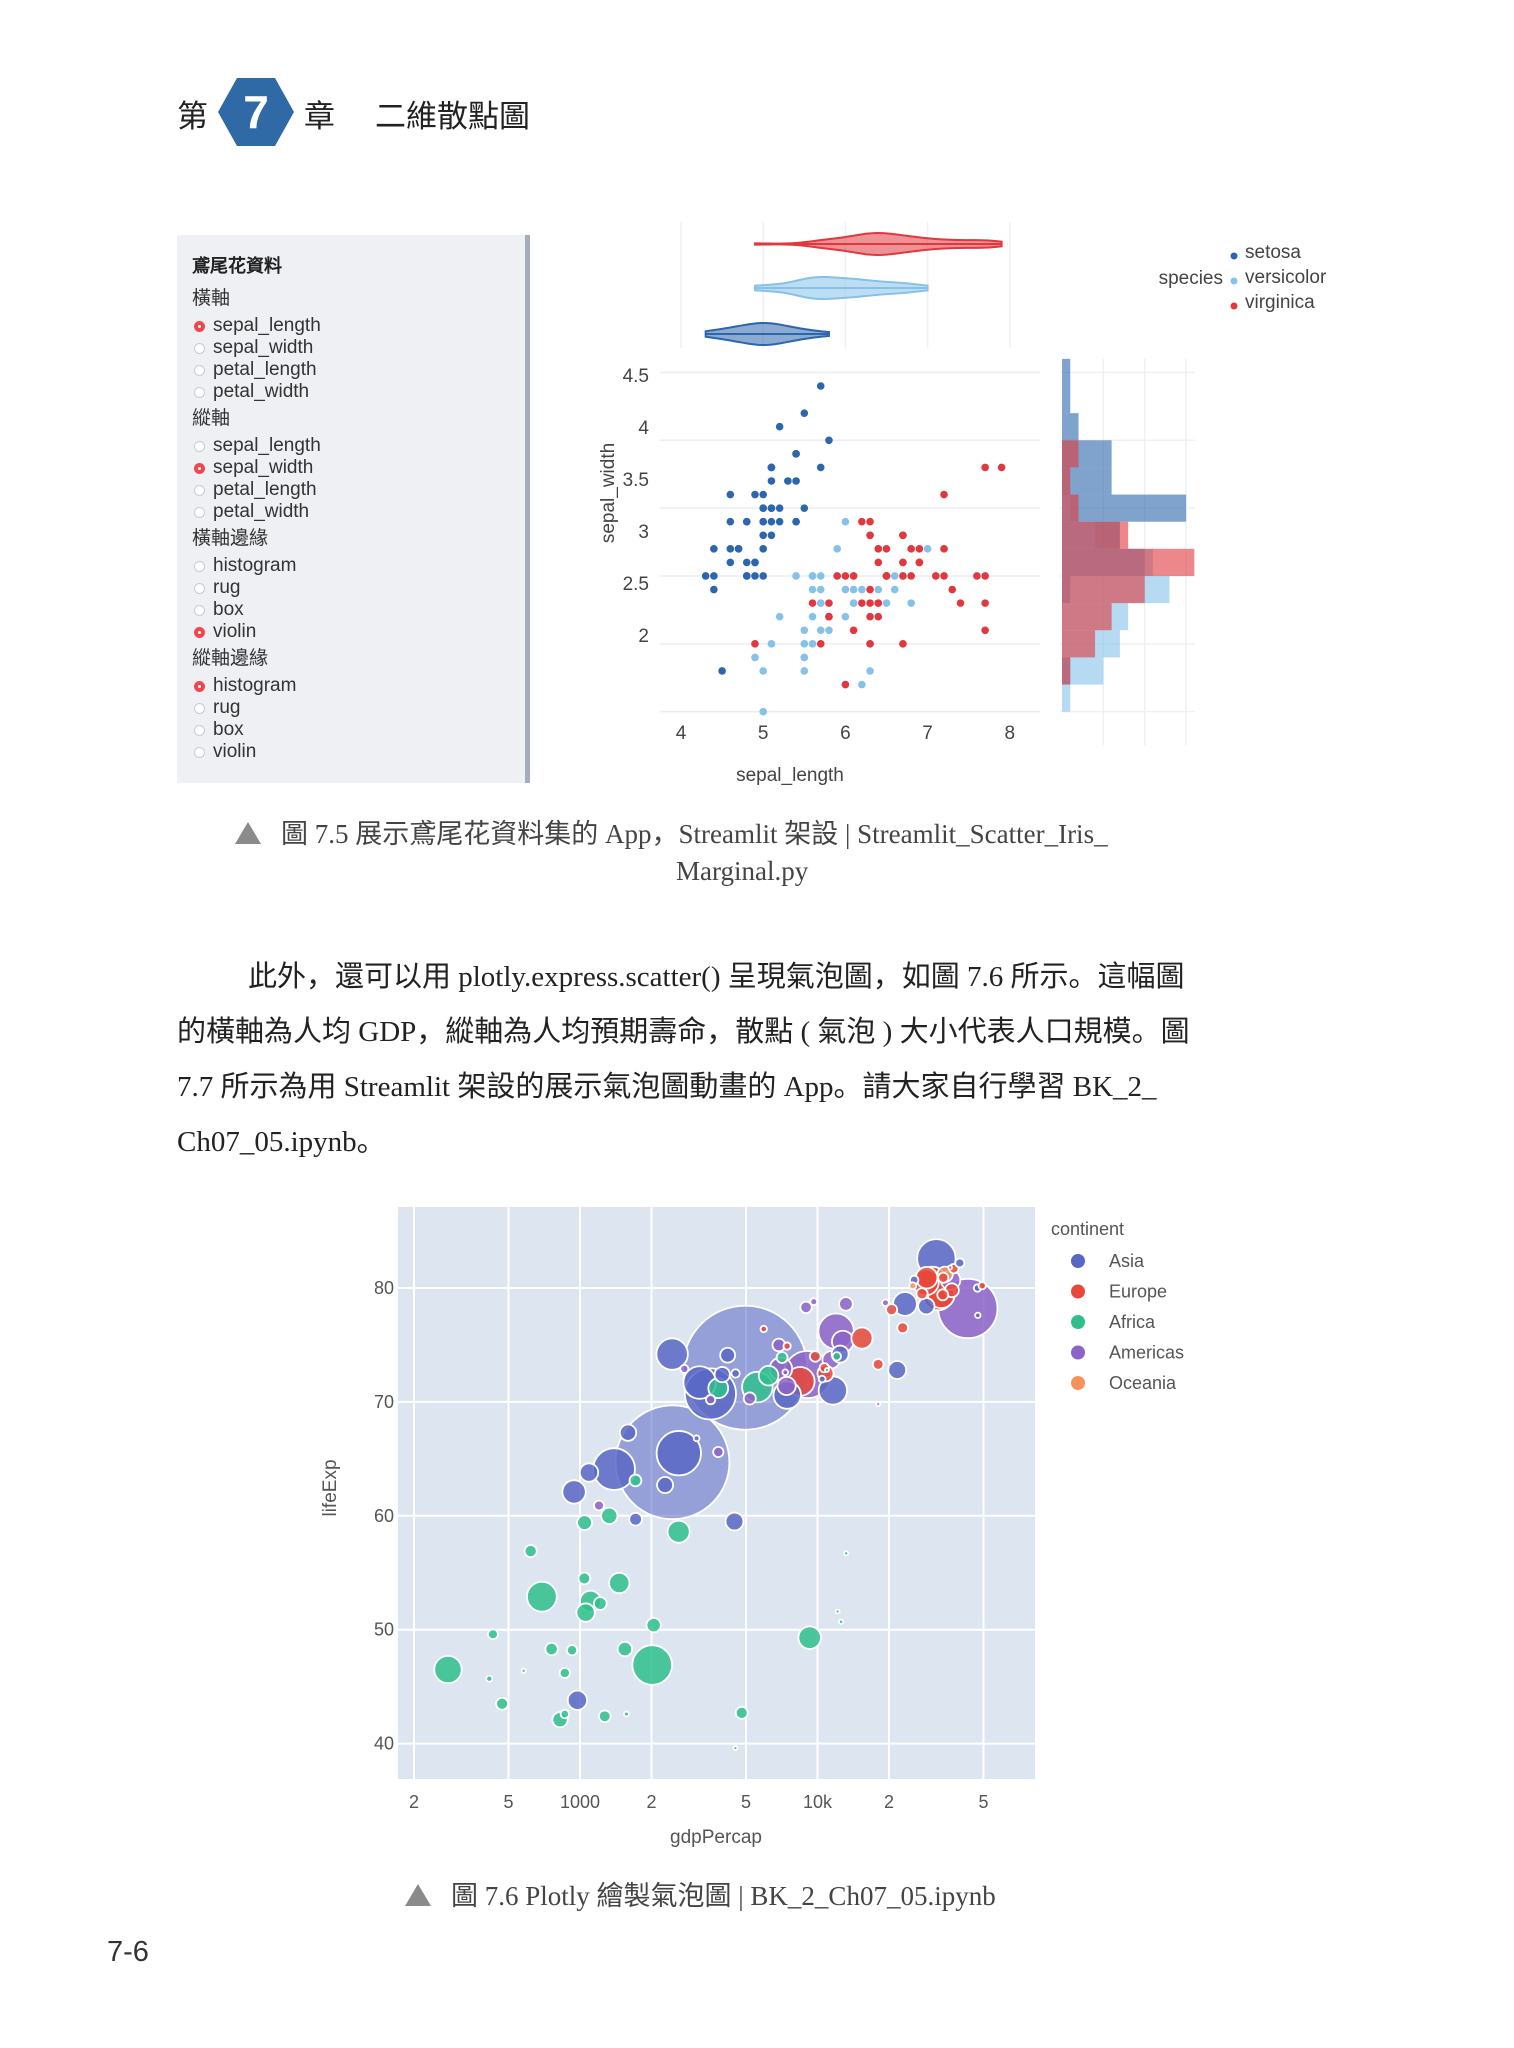 The width and height of the screenshot is (1514, 2048). What do you see at coordinates (927, 733) in the screenshot?
I see `x-tick-label: 7` at bounding box center [927, 733].